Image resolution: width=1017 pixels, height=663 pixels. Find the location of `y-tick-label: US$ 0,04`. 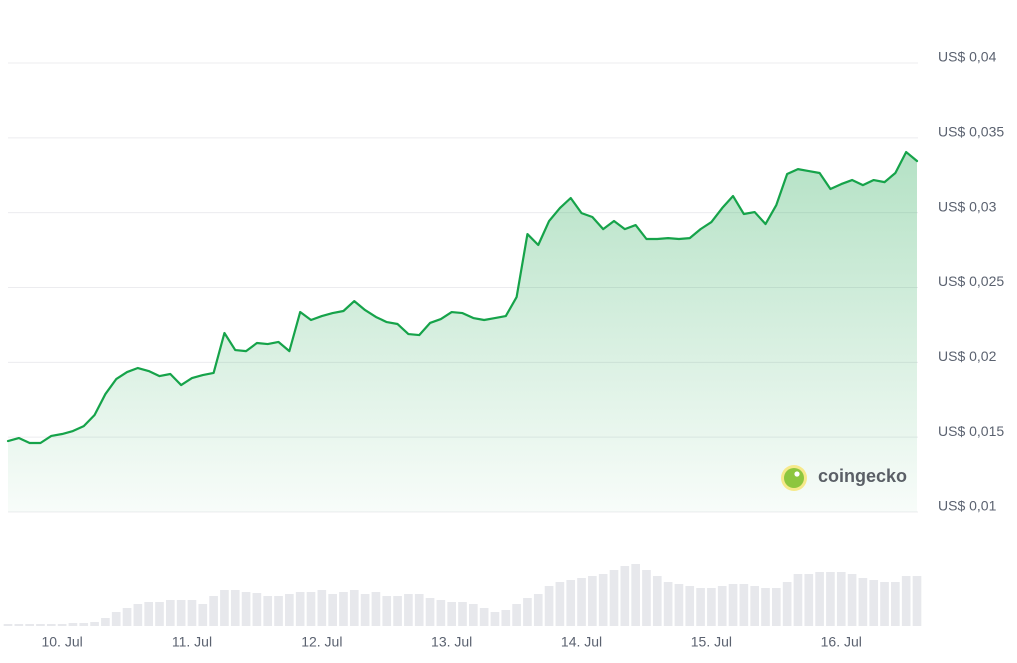

y-tick-label: US$ 0,04 is located at coordinates (967, 57).